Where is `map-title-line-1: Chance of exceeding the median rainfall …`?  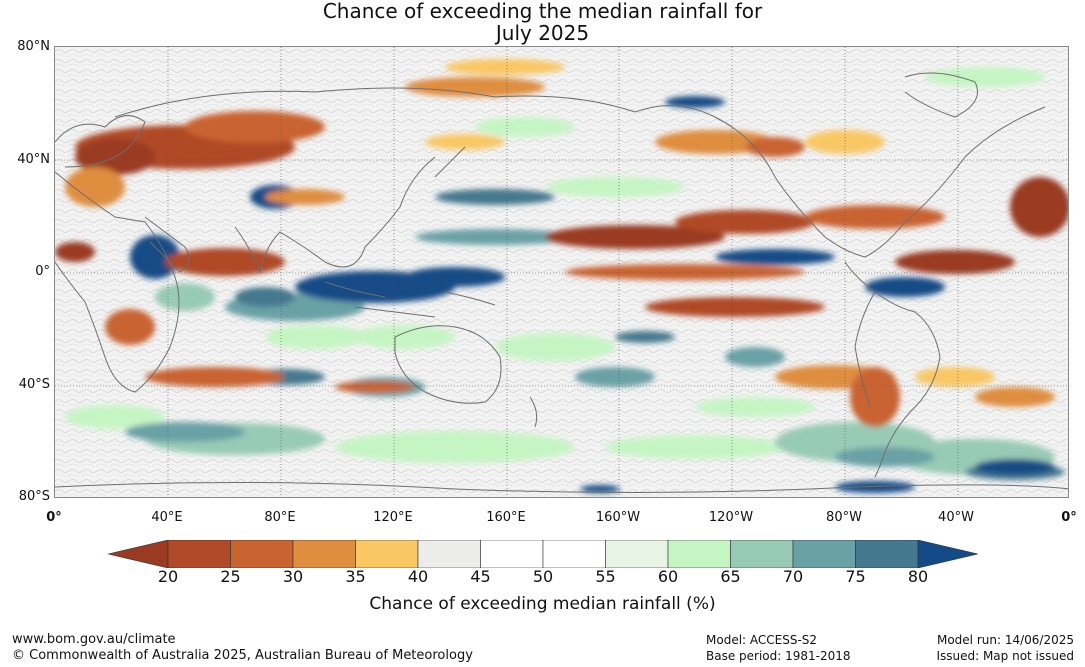
map-title-line-1: Chance of exceeding the median rainfall … is located at coordinates (542, 11).